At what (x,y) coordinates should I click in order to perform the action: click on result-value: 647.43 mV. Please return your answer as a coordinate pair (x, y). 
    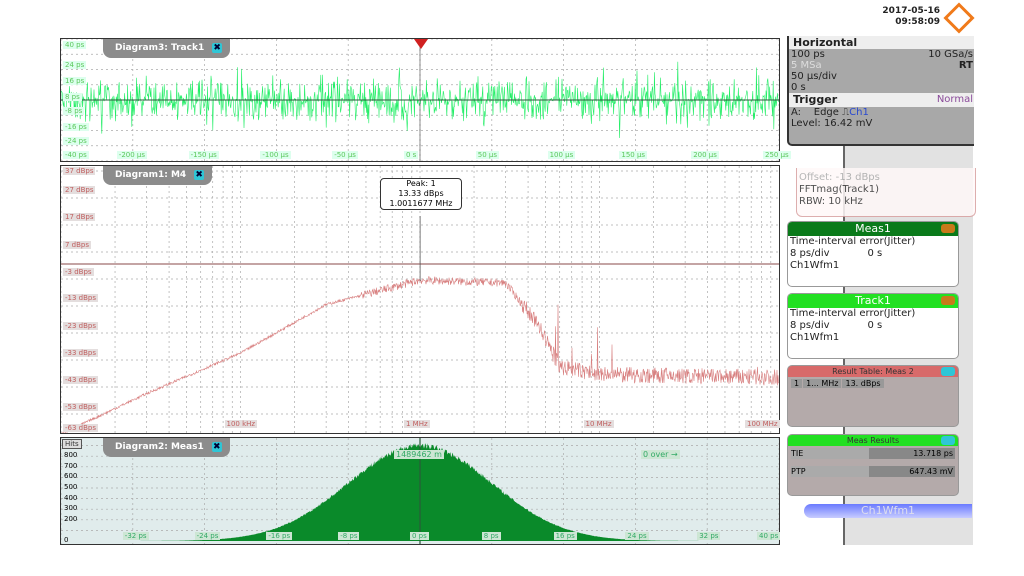
    Looking at the image, I should click on (912, 471).